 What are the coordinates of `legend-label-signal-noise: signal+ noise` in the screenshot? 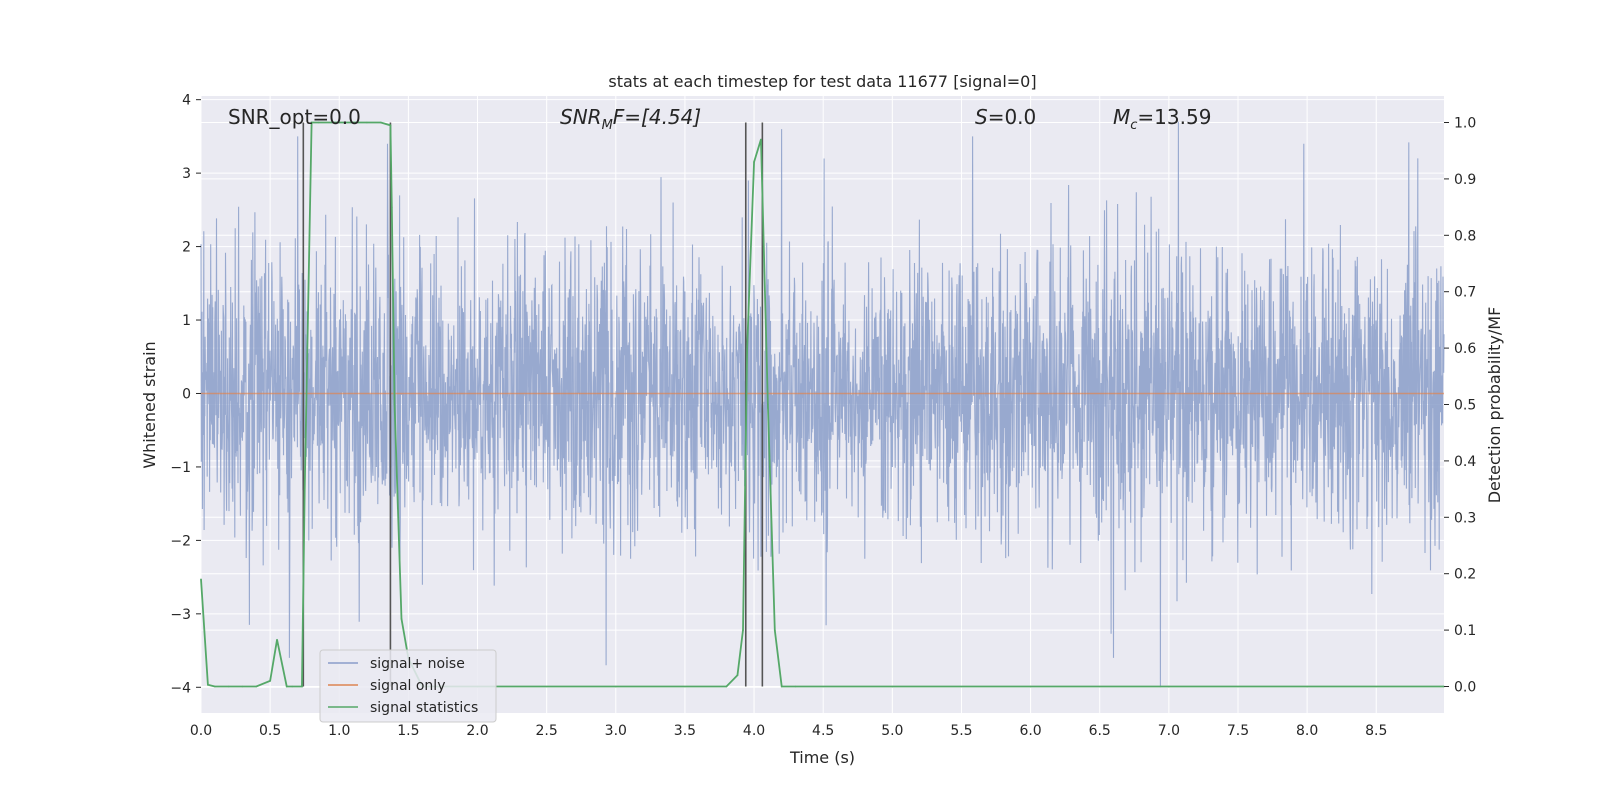 It's located at (417, 664).